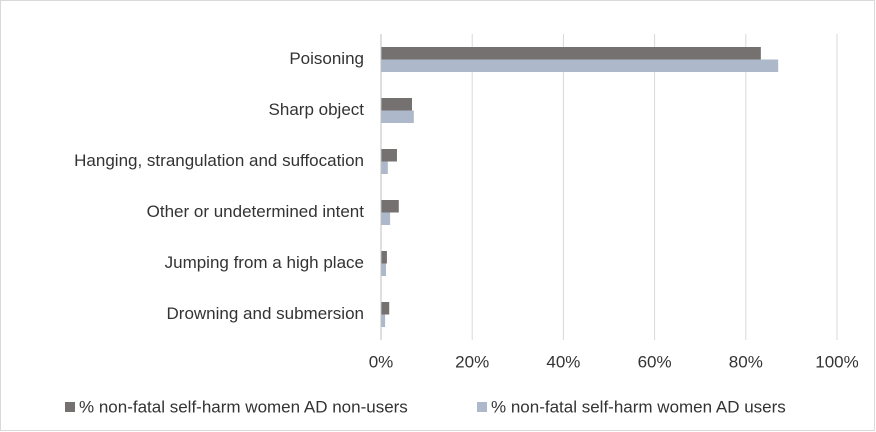  I want to click on x-tick-label: 0%, so click(381, 361).